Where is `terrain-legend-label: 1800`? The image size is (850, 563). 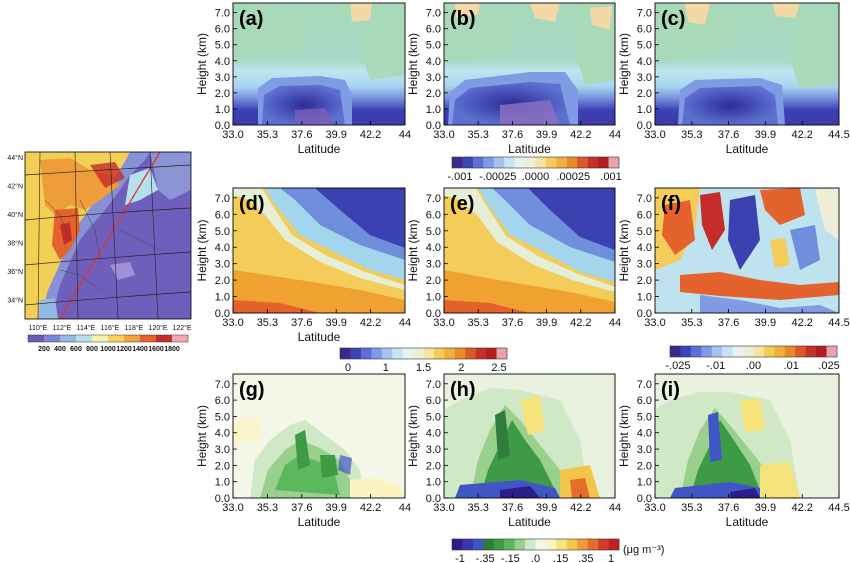 terrain-legend-label: 1800 is located at coordinates (172, 349).